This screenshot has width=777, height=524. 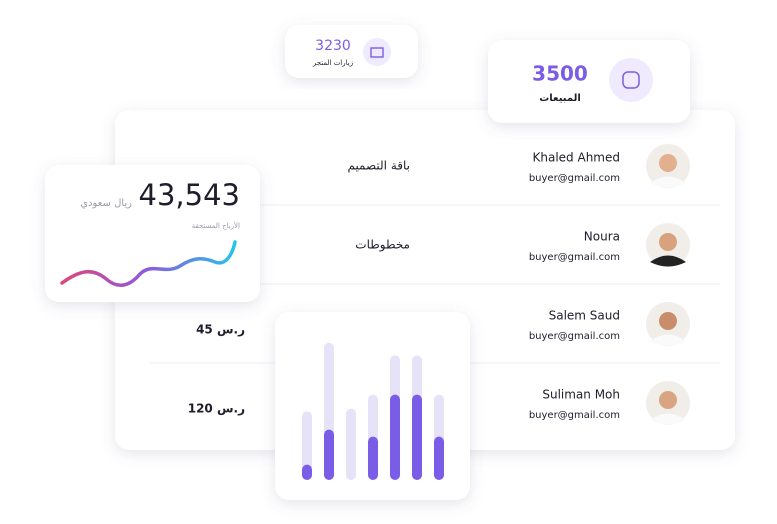 What do you see at coordinates (351, 51) in the screenshot?
I see `visits-card` at bounding box center [351, 51].